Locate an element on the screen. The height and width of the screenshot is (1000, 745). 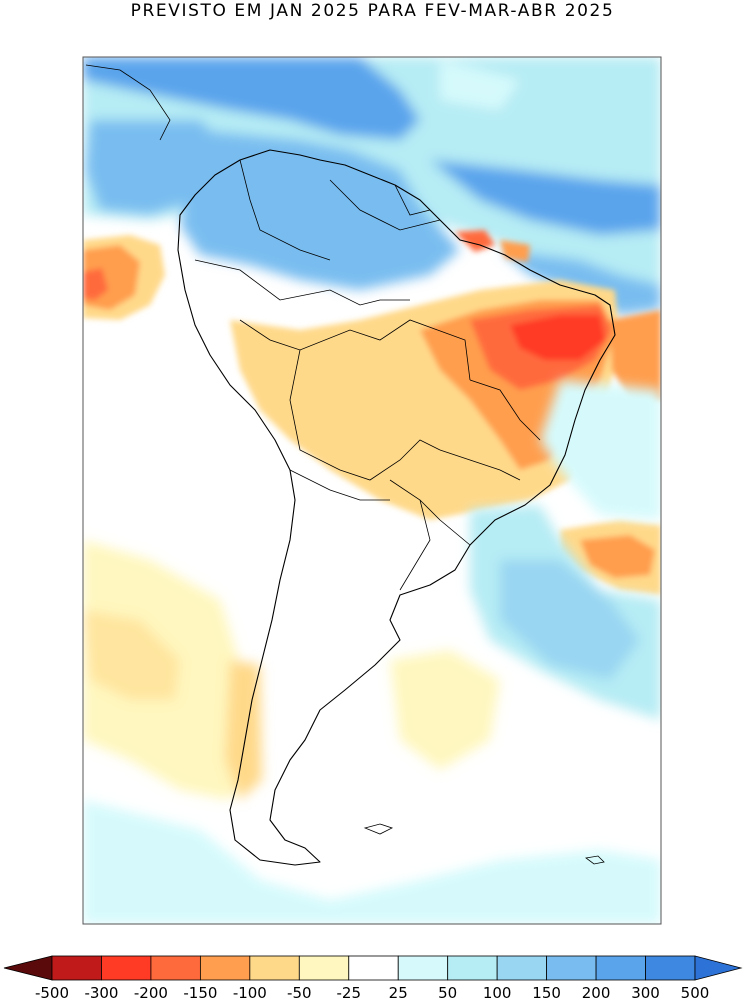
colorbar-label: -500 is located at coordinates (52, 992).